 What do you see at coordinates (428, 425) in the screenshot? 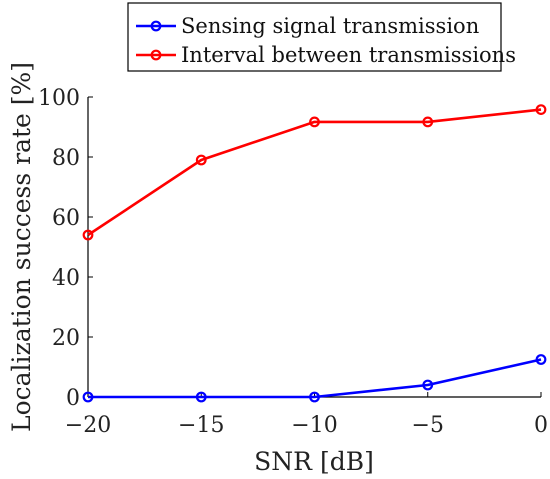
I see `x-tick-label: −5` at bounding box center [428, 425].